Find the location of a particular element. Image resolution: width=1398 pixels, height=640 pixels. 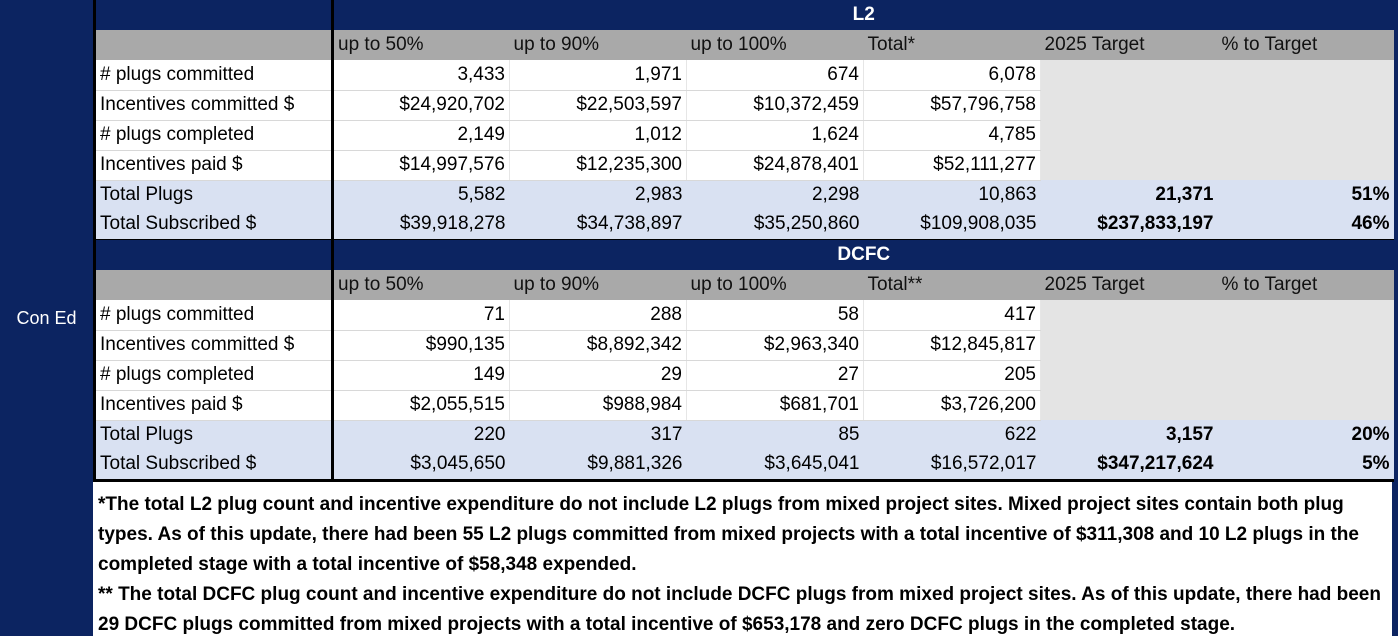

cell: $3,645,041 is located at coordinates (775, 466).